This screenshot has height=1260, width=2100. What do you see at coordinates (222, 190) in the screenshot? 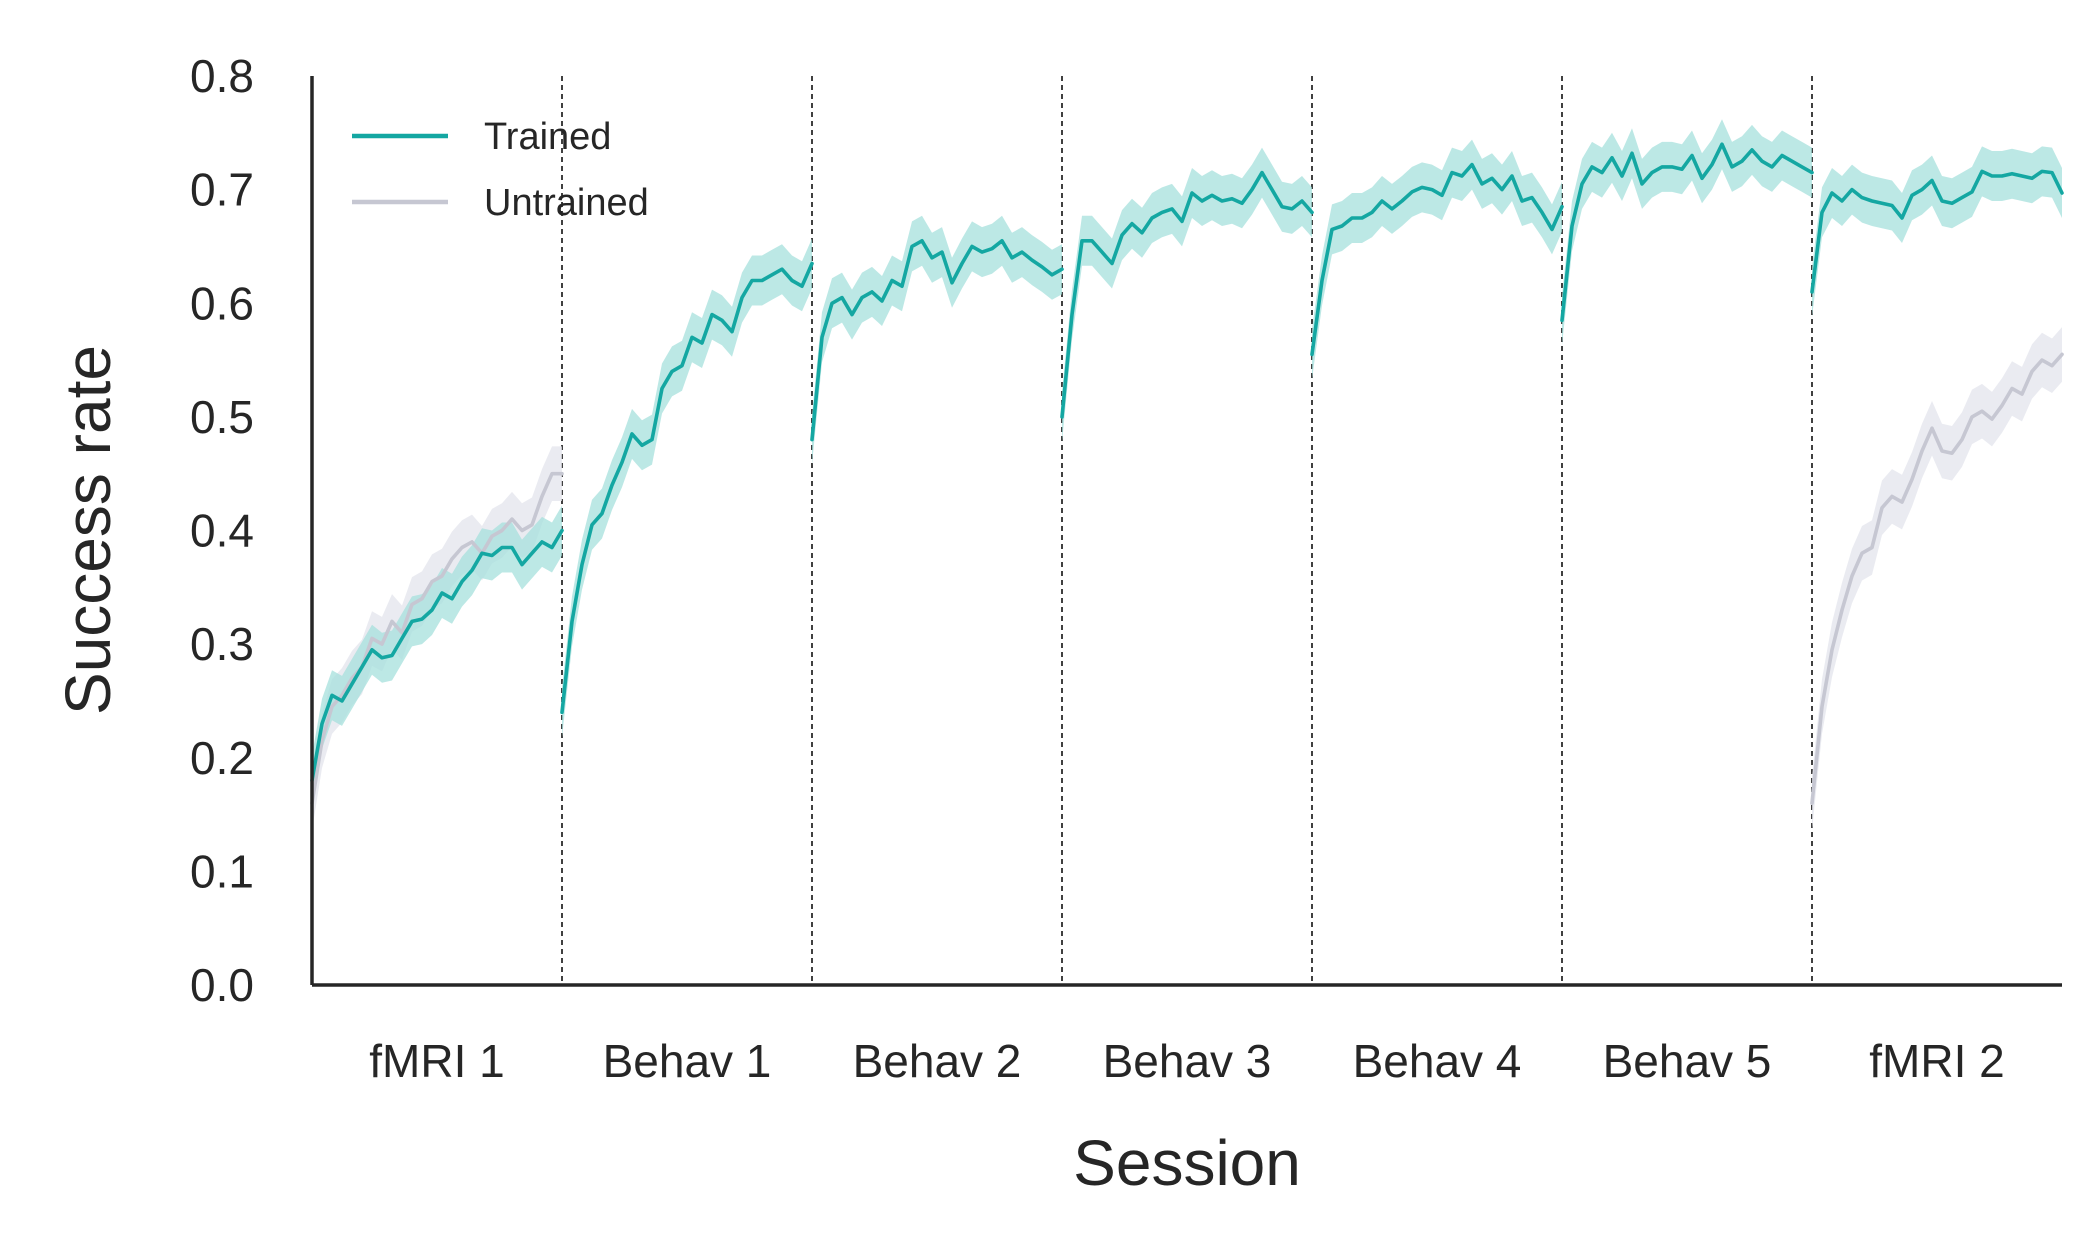
I see `y-tick-label: 0.7` at bounding box center [222, 190].